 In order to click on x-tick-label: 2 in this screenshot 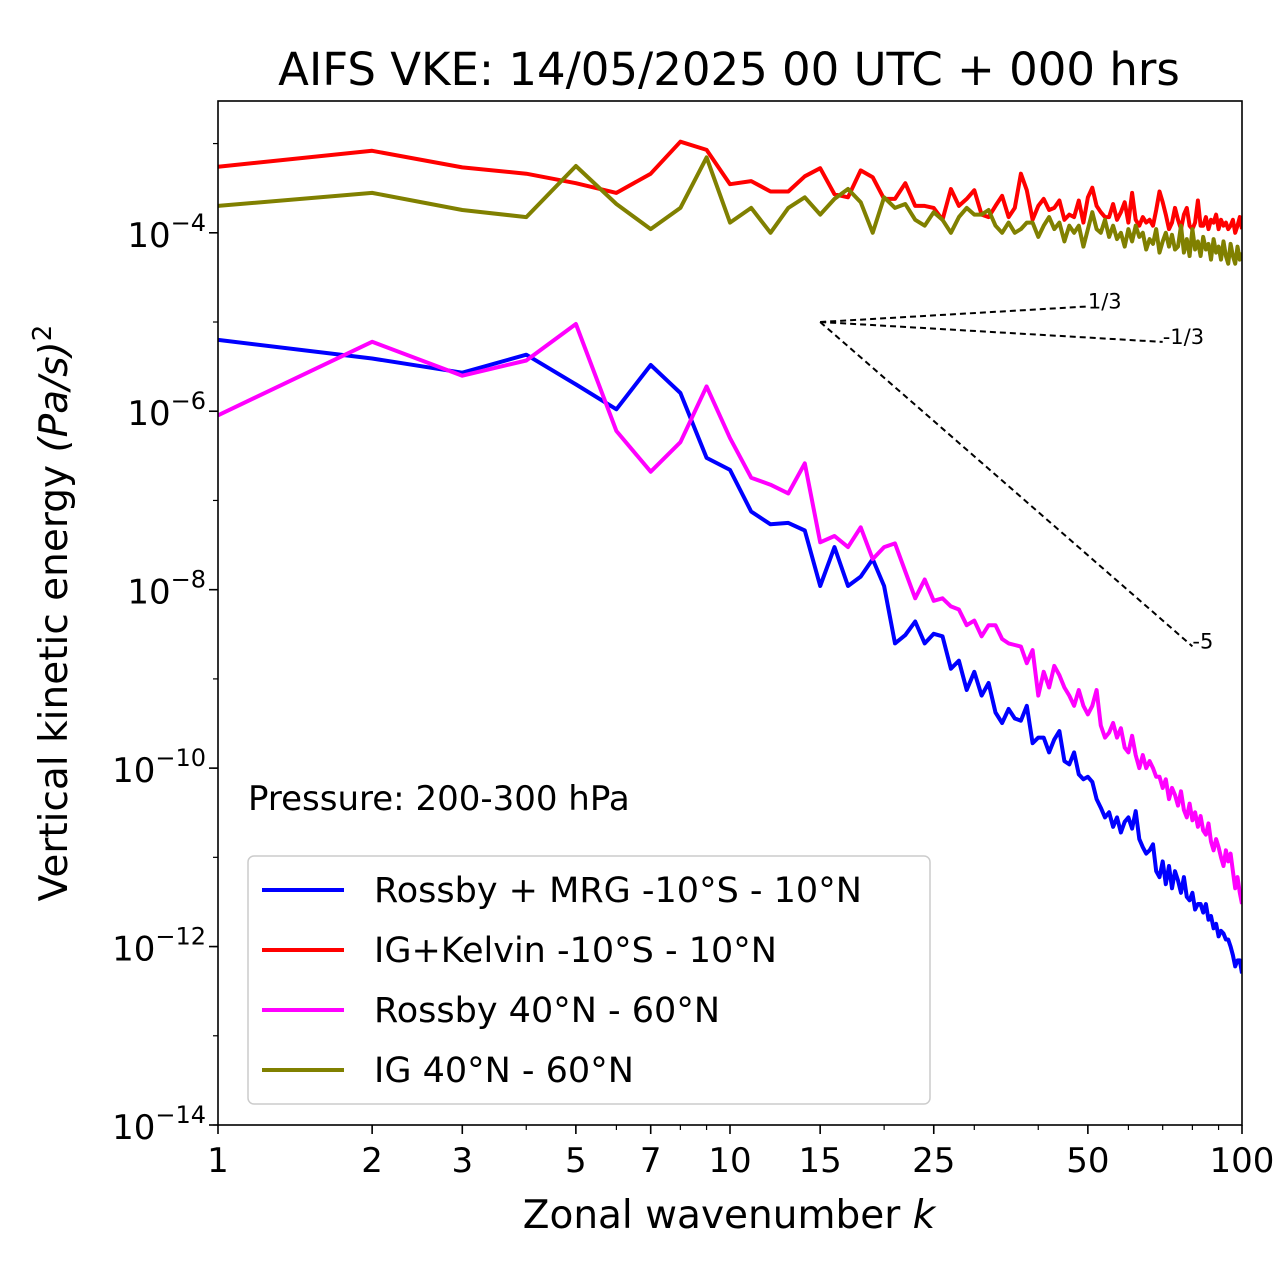, I will do `click(372, 1161)`.